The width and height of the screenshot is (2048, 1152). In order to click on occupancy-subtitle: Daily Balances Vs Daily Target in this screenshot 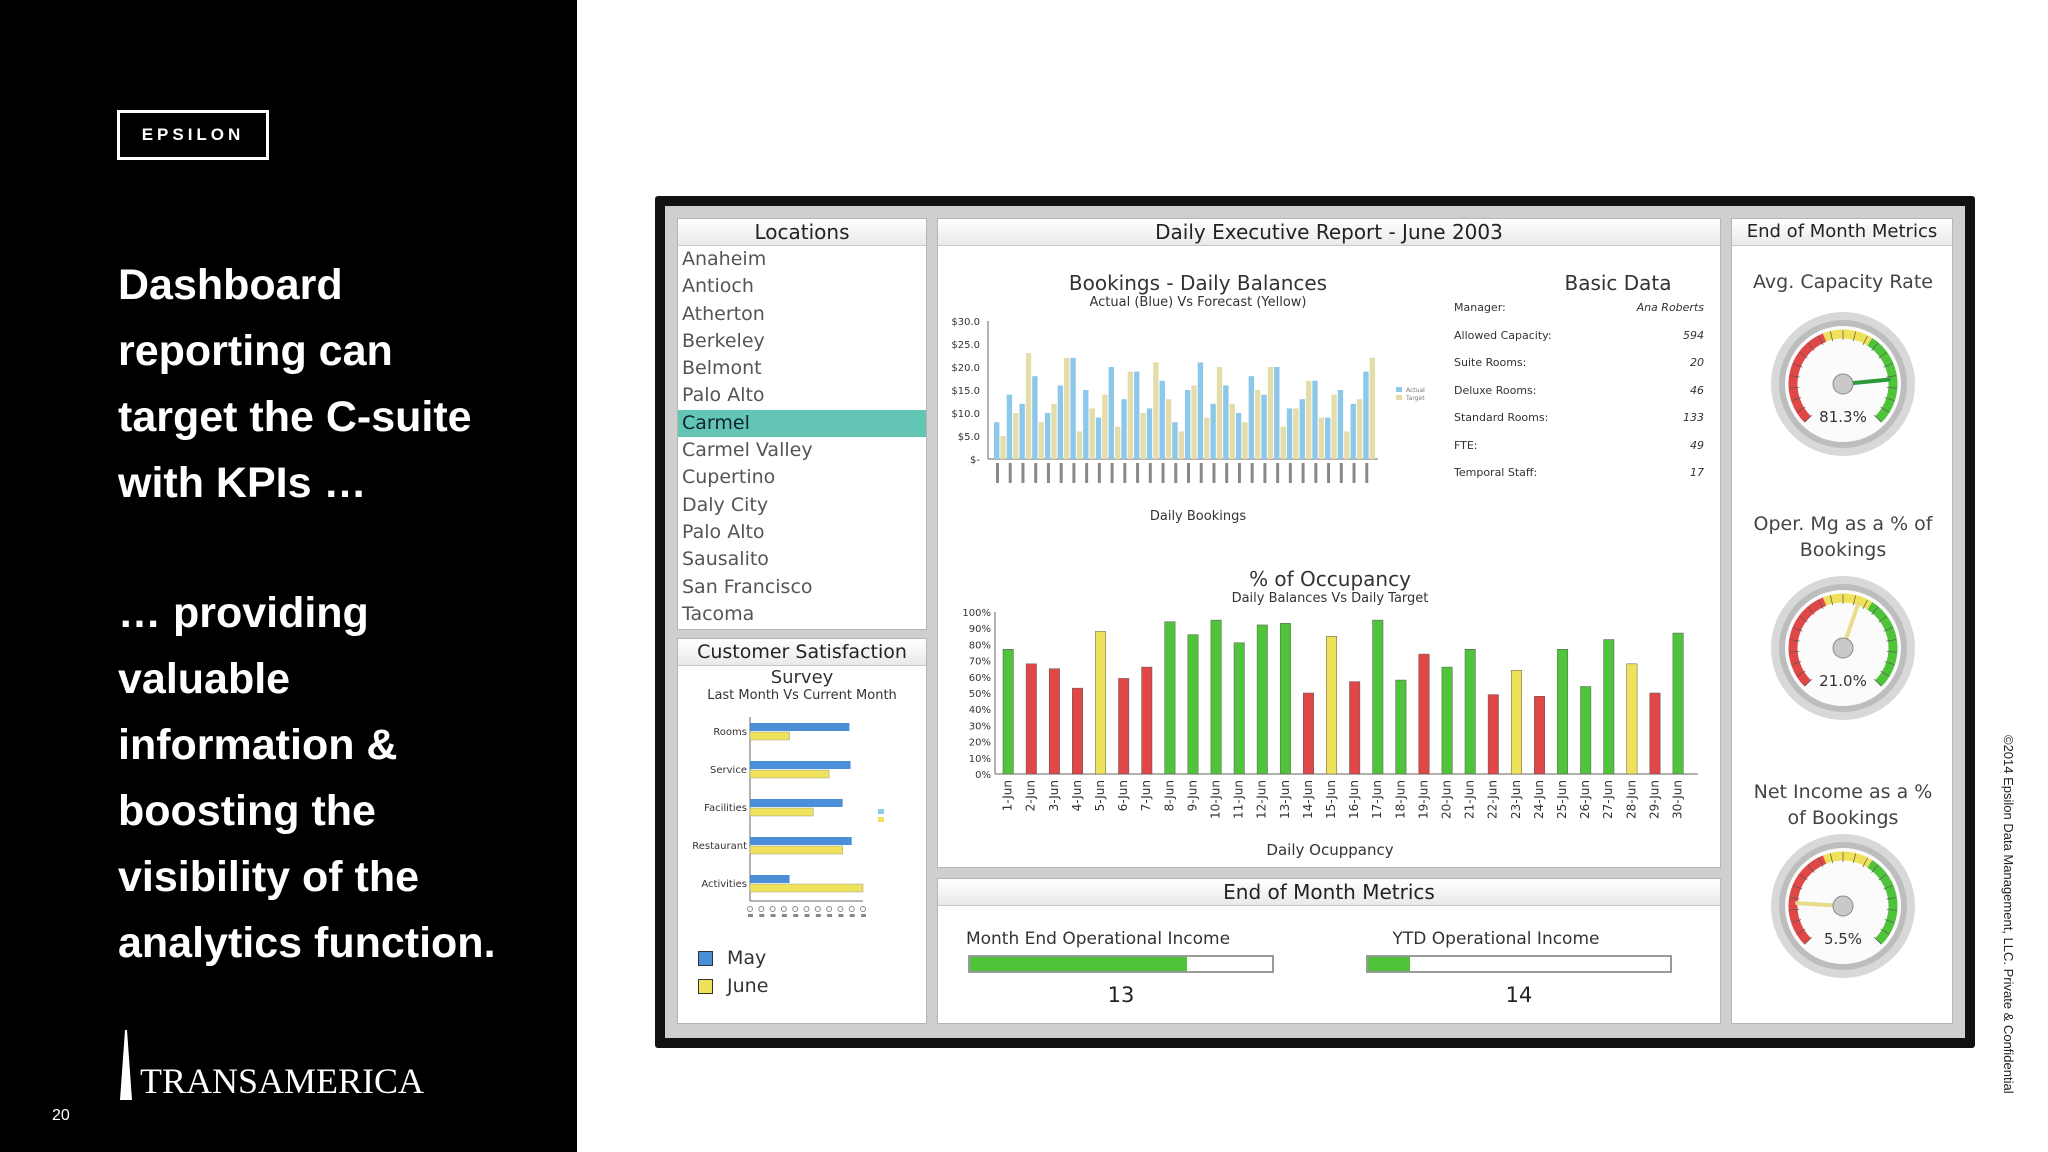, I will do `click(1330, 598)`.